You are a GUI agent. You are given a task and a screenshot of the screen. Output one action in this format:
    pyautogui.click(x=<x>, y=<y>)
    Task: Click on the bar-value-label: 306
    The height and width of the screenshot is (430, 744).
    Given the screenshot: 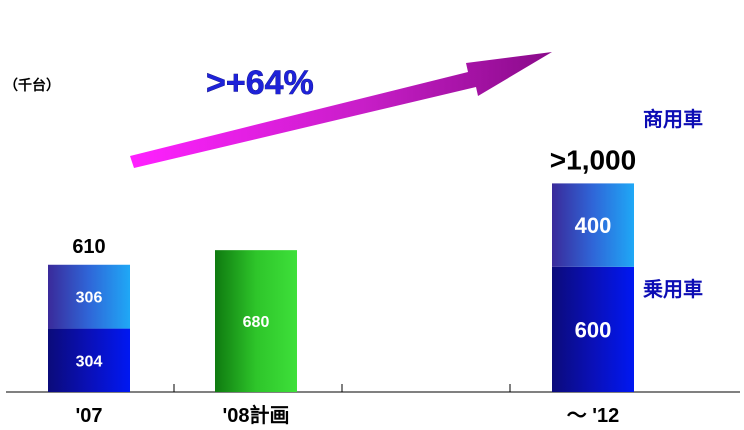 What is the action you would take?
    pyautogui.click(x=89, y=298)
    